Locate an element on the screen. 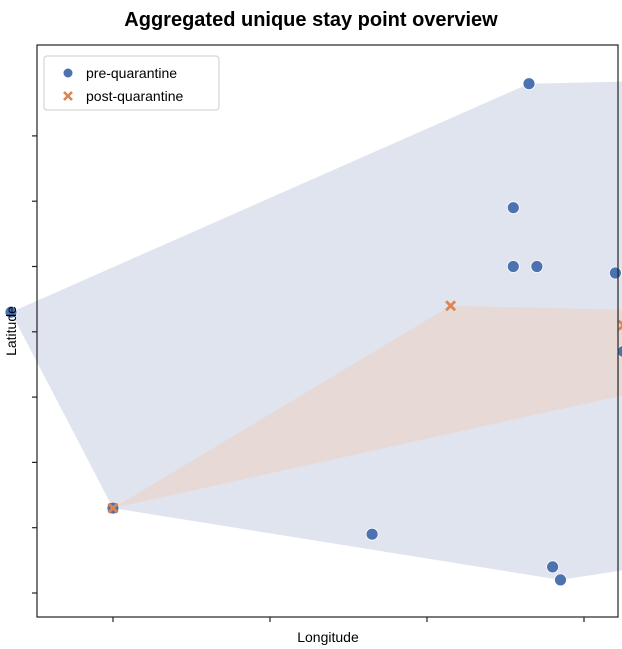  legend-marker-post is located at coordinates (68, 96).